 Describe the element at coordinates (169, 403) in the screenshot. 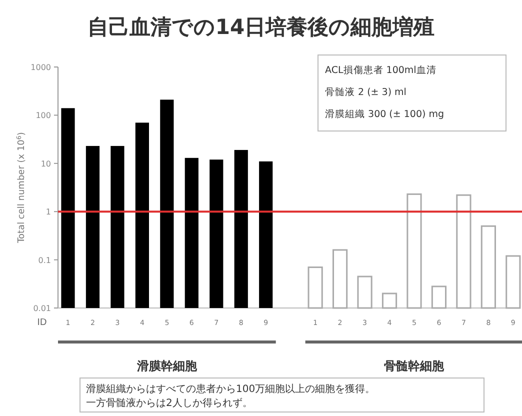

I see `text: 一方骨髄液からは2人しか得られず。` at that location.